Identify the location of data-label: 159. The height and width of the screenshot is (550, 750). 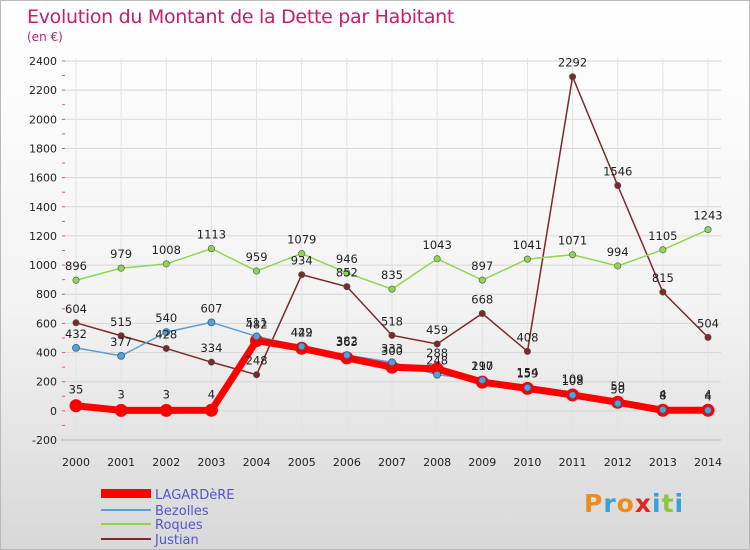
(527, 374).